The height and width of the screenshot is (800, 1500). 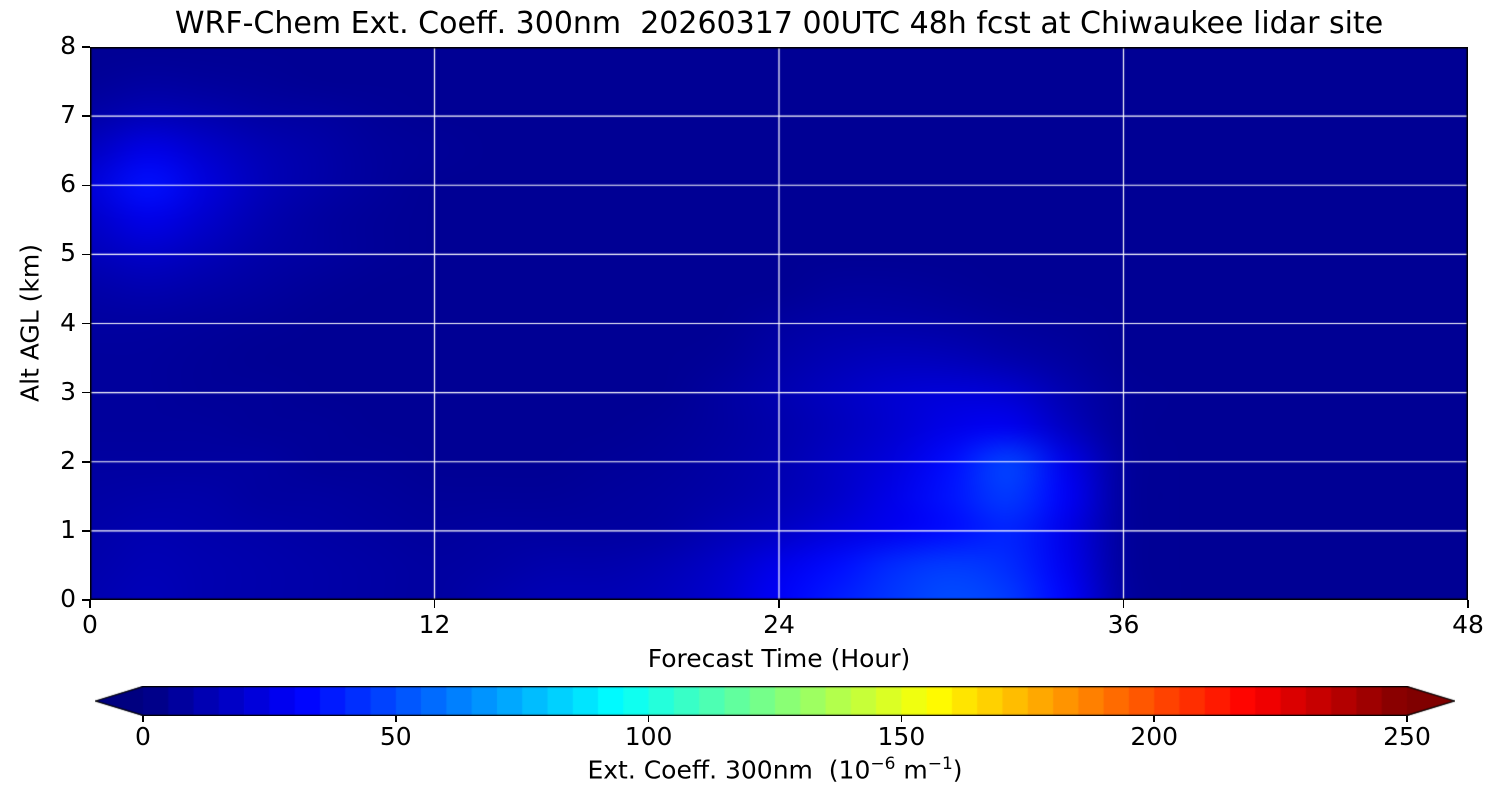 What do you see at coordinates (957, 770) in the screenshot?
I see `colorbar-label-suffix: )` at bounding box center [957, 770].